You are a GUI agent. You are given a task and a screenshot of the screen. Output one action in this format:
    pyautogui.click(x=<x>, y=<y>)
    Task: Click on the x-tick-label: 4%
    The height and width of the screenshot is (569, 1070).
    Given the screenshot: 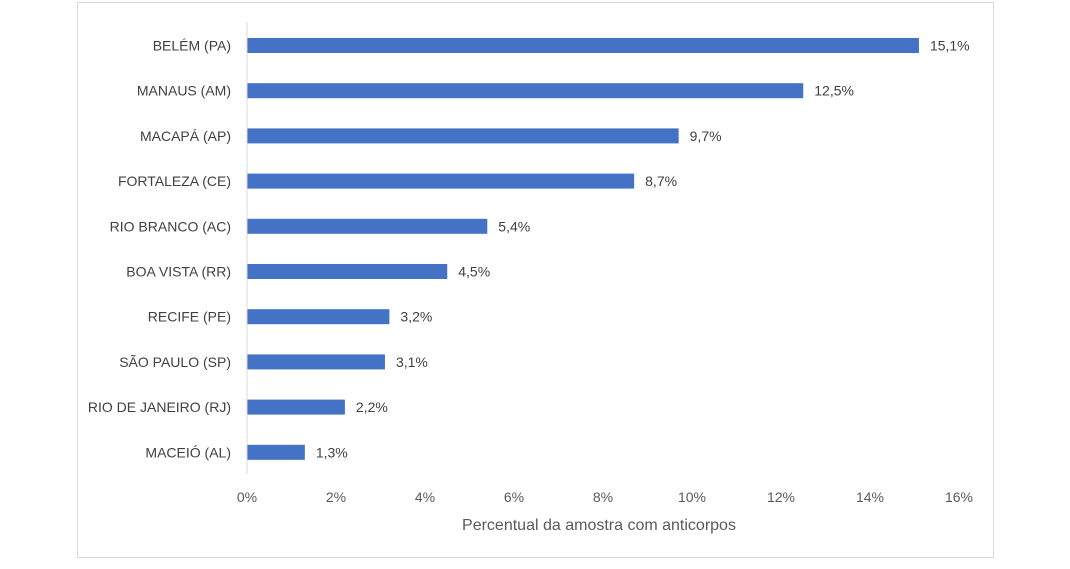 What is the action you would take?
    pyautogui.click(x=425, y=497)
    